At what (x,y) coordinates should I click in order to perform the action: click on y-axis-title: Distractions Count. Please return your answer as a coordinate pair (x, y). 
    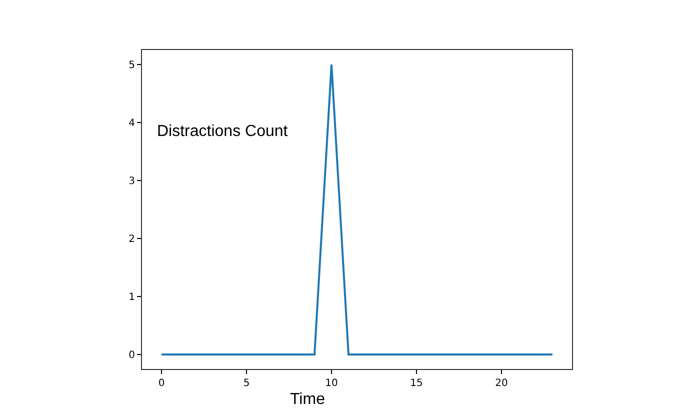
    Looking at the image, I should click on (222, 131).